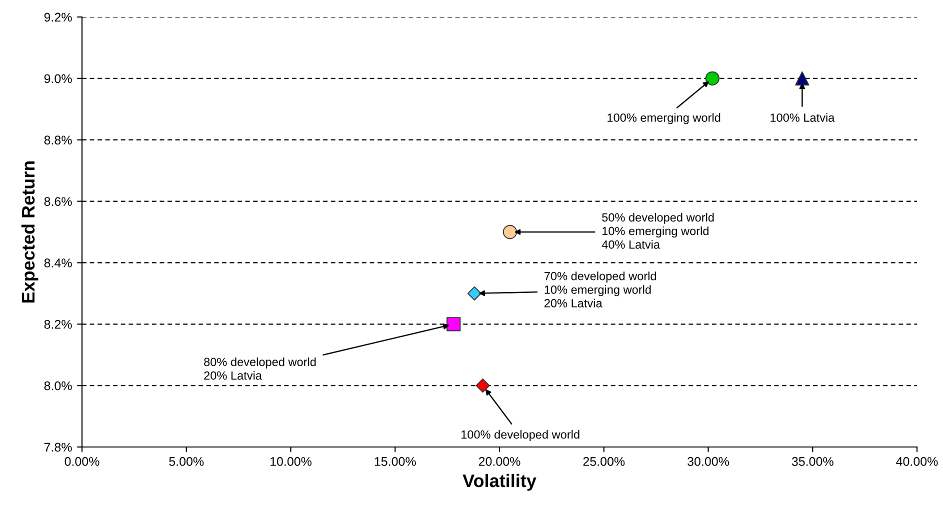 Image resolution: width=943 pixels, height=506 pixels. Describe the element at coordinates (604, 461) in the screenshot. I see `x-tick-label: 25.00%` at that location.